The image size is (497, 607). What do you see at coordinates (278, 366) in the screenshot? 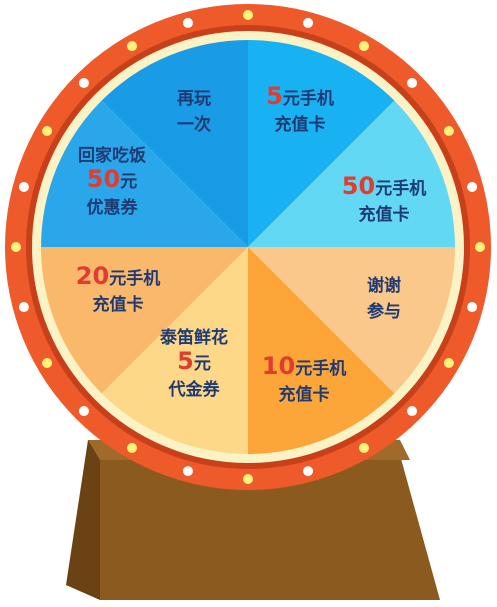
I see `prize-amount: 10` at bounding box center [278, 366].